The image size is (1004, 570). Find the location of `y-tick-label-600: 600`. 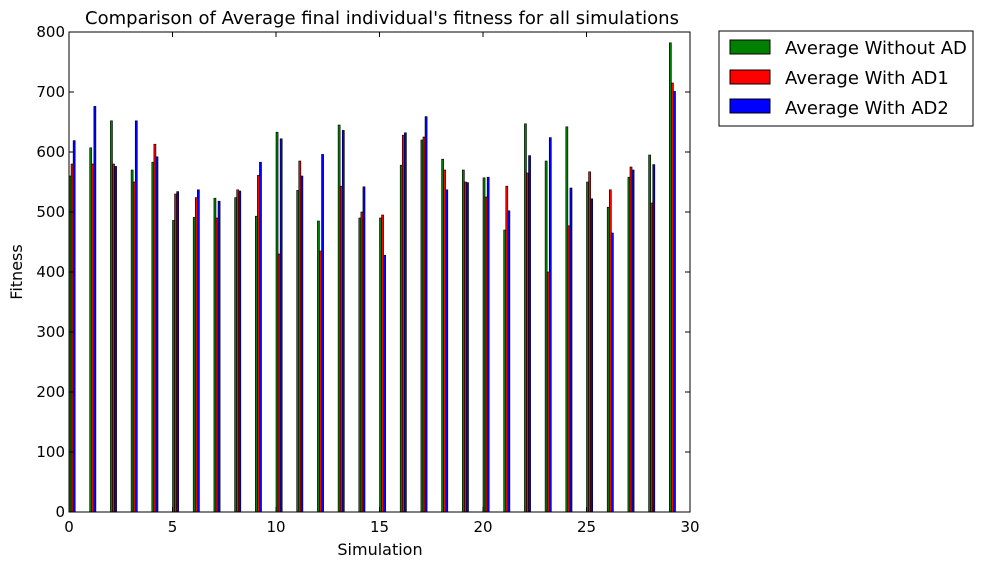

y-tick-label-600: 600 is located at coordinates (50, 152).